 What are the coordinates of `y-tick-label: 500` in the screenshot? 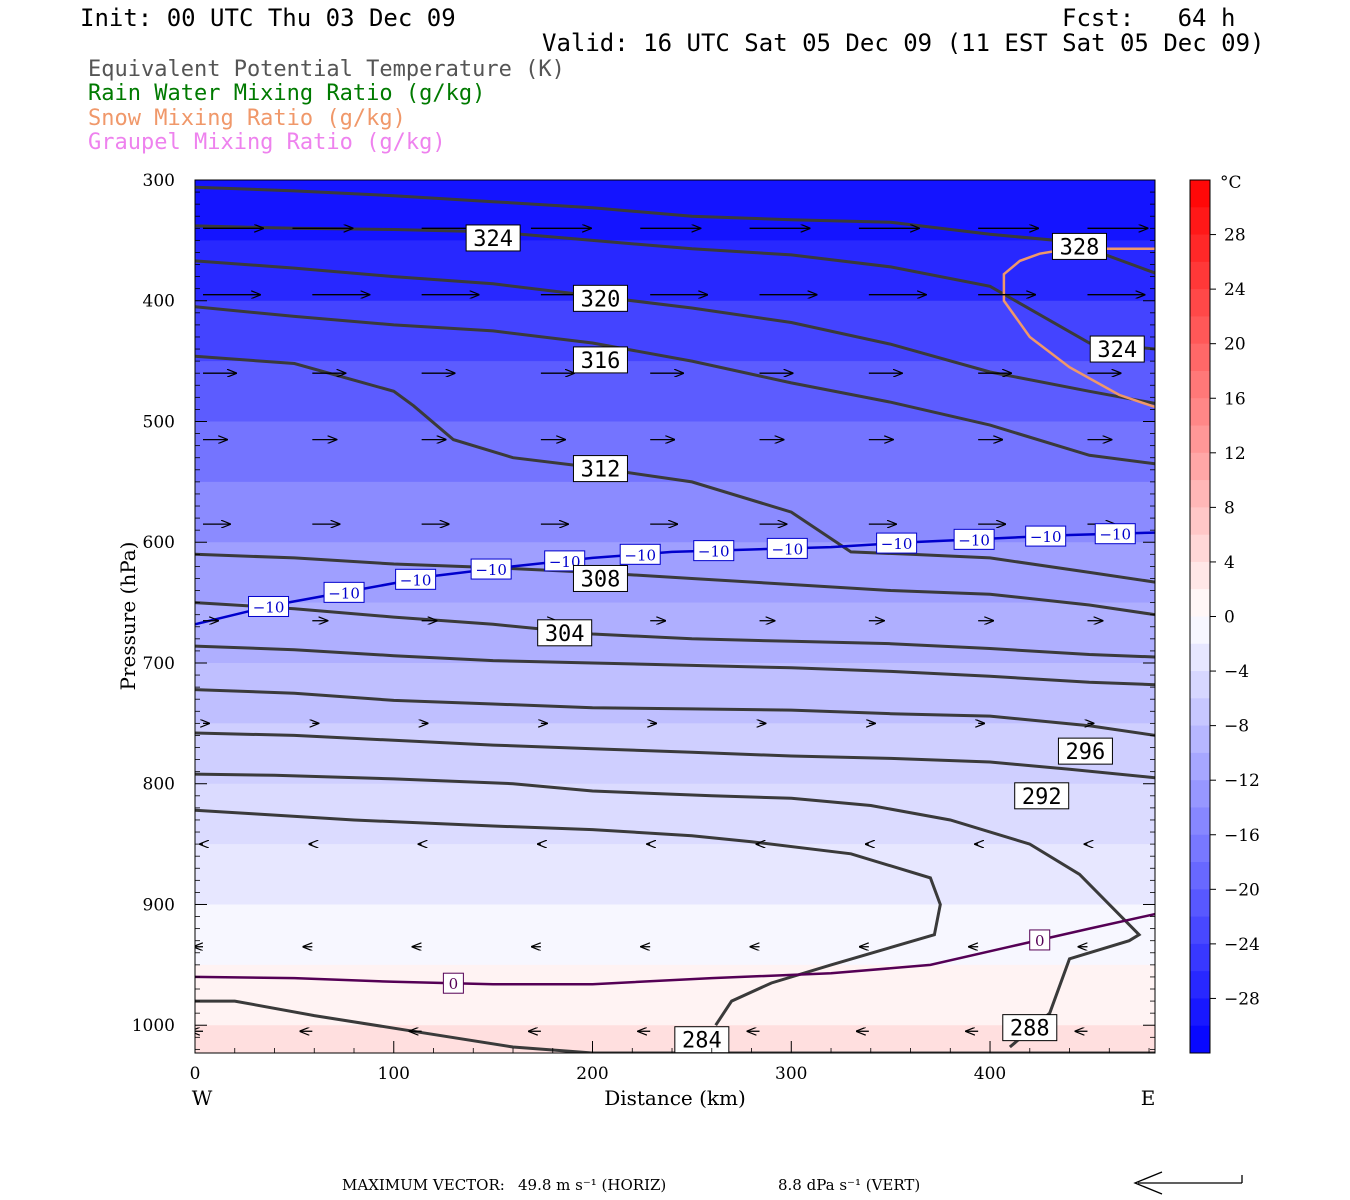 It's located at (159, 422).